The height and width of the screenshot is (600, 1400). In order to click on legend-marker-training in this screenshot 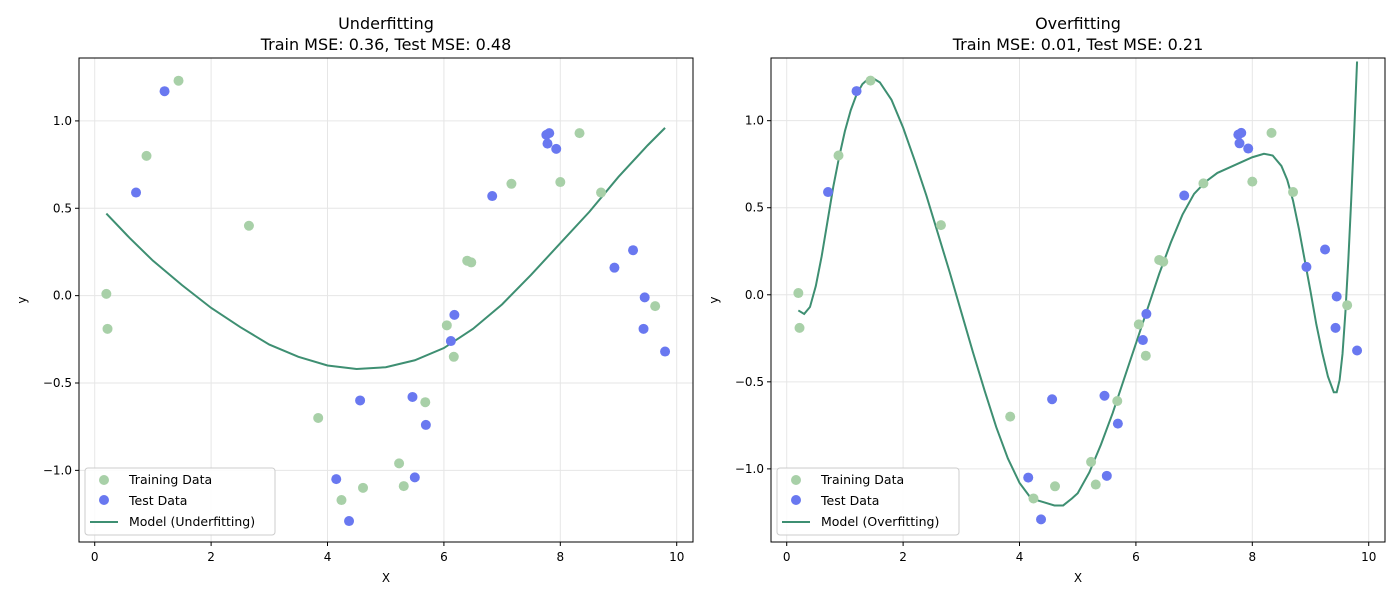, I will do `click(104, 480)`.